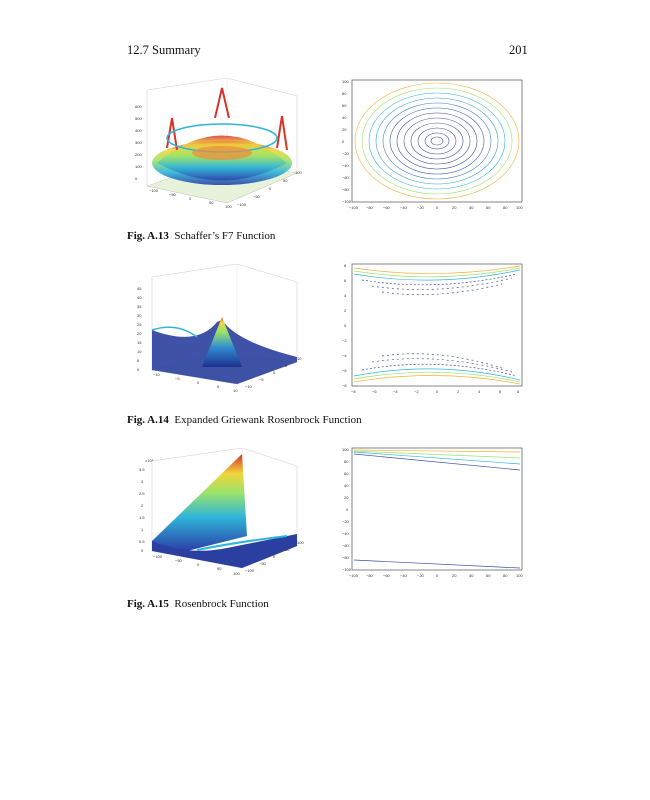 The image size is (650, 800). What do you see at coordinates (139, 306) in the screenshot?
I see `svg-text: 35` at bounding box center [139, 306].